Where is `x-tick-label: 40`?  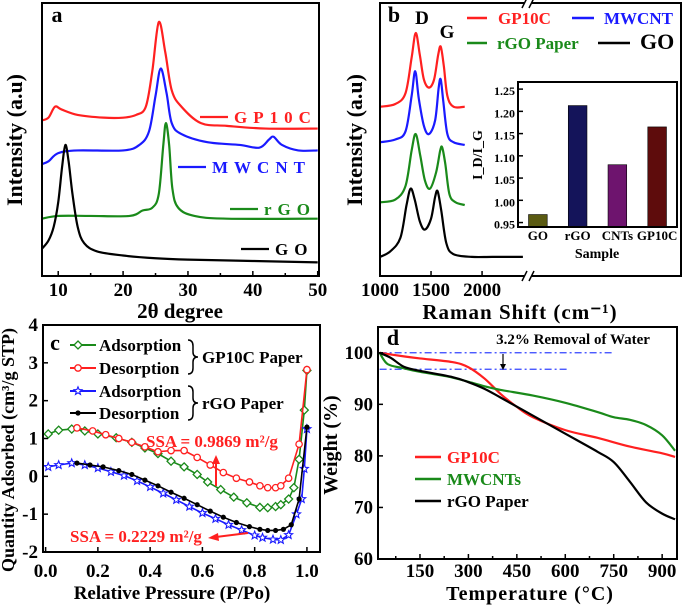
x-tick-label: 40 is located at coordinates (252, 290).